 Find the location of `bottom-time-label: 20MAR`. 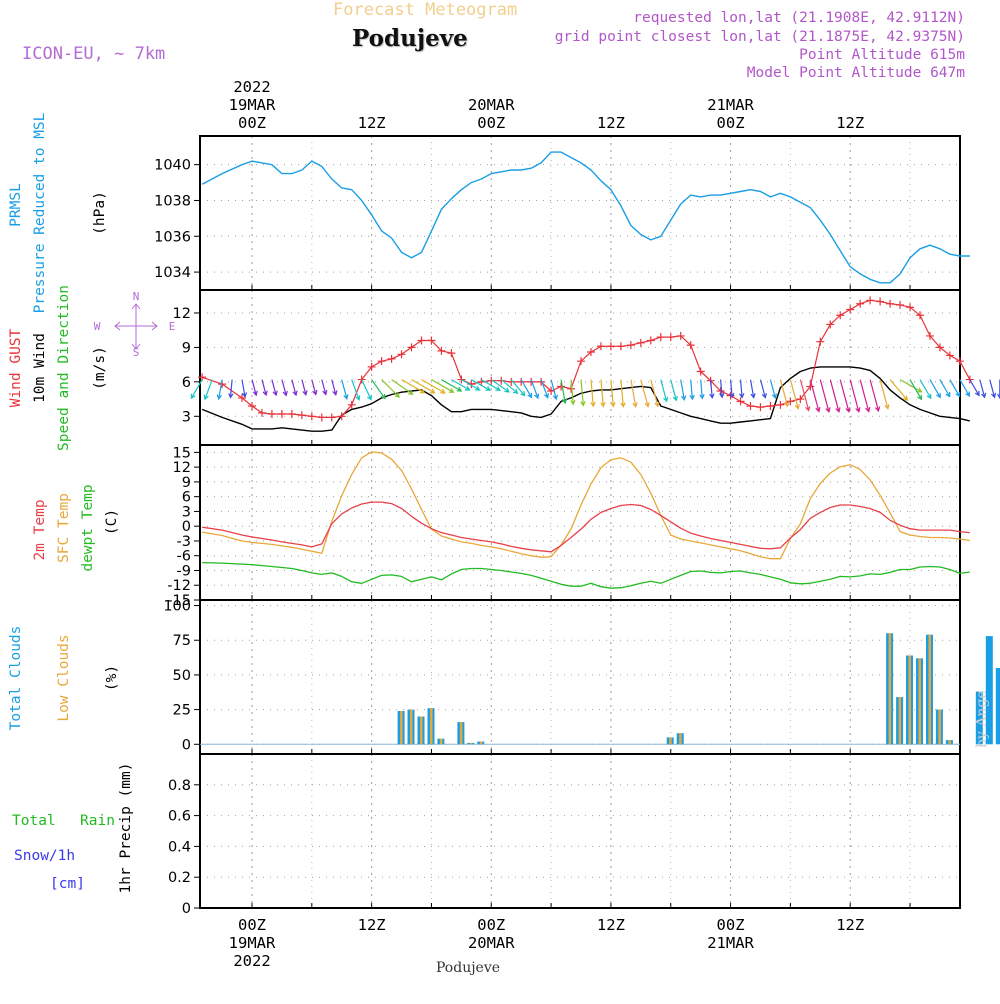

bottom-time-label: 20MAR is located at coordinates (491, 943).